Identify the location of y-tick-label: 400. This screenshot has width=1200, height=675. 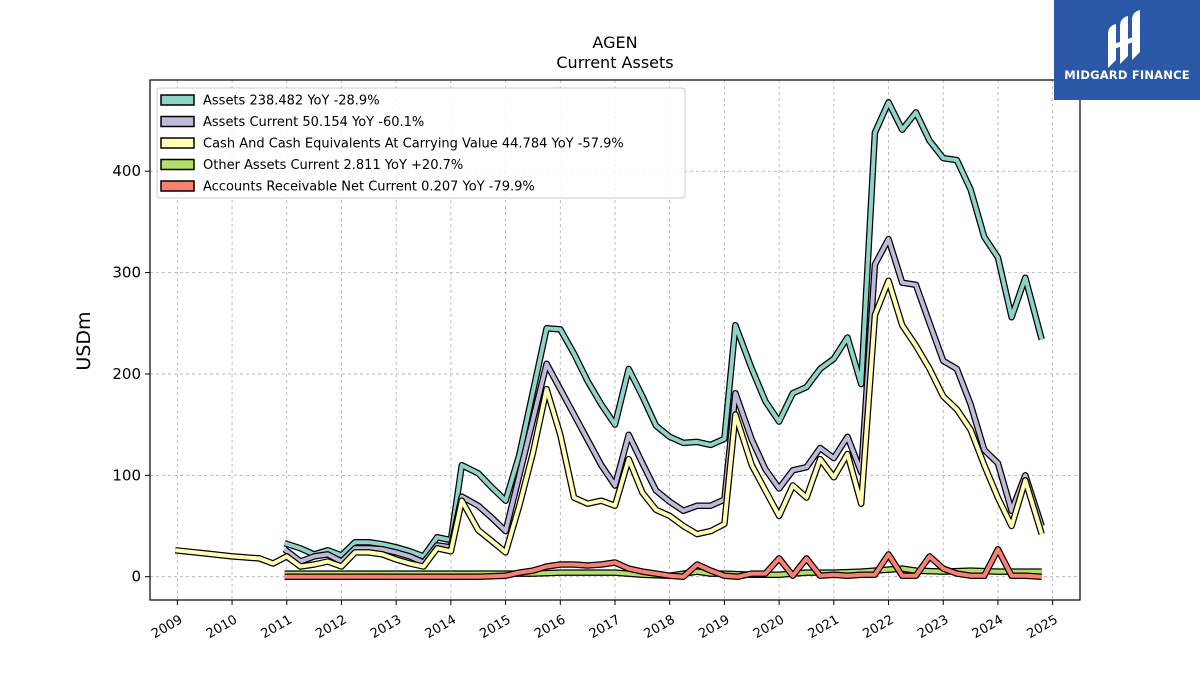
(126, 171).